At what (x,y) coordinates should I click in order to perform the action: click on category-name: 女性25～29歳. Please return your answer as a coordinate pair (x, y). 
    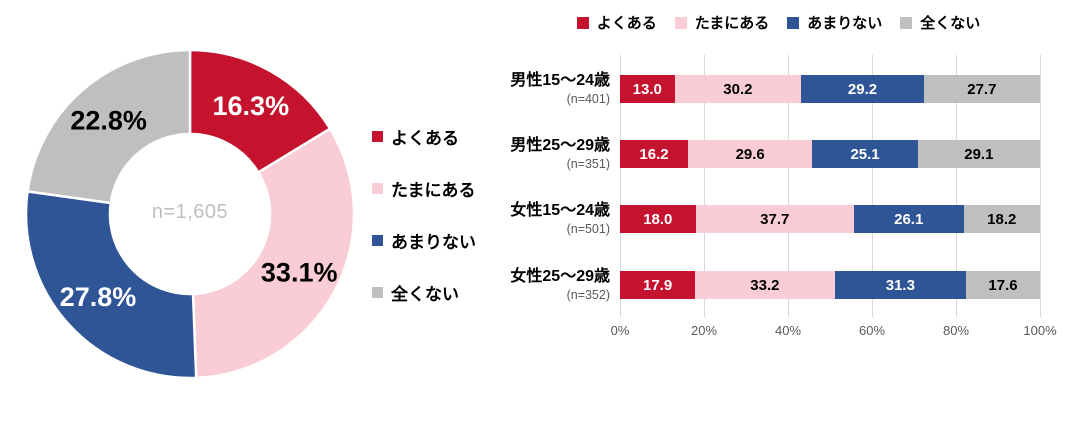
    Looking at the image, I should click on (560, 276).